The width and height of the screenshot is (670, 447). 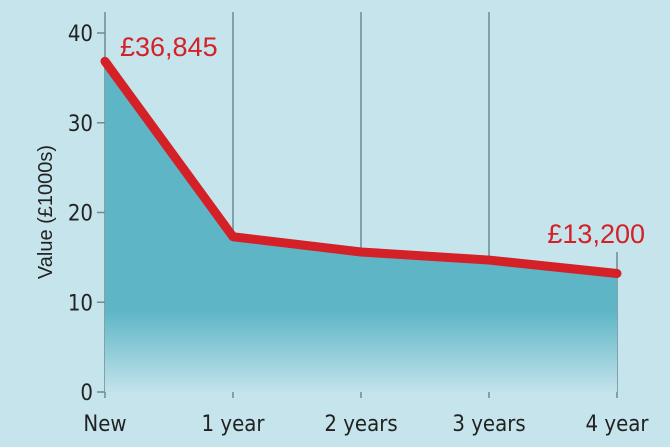 I want to click on x-tick-label: 3 years, so click(x=488, y=424).